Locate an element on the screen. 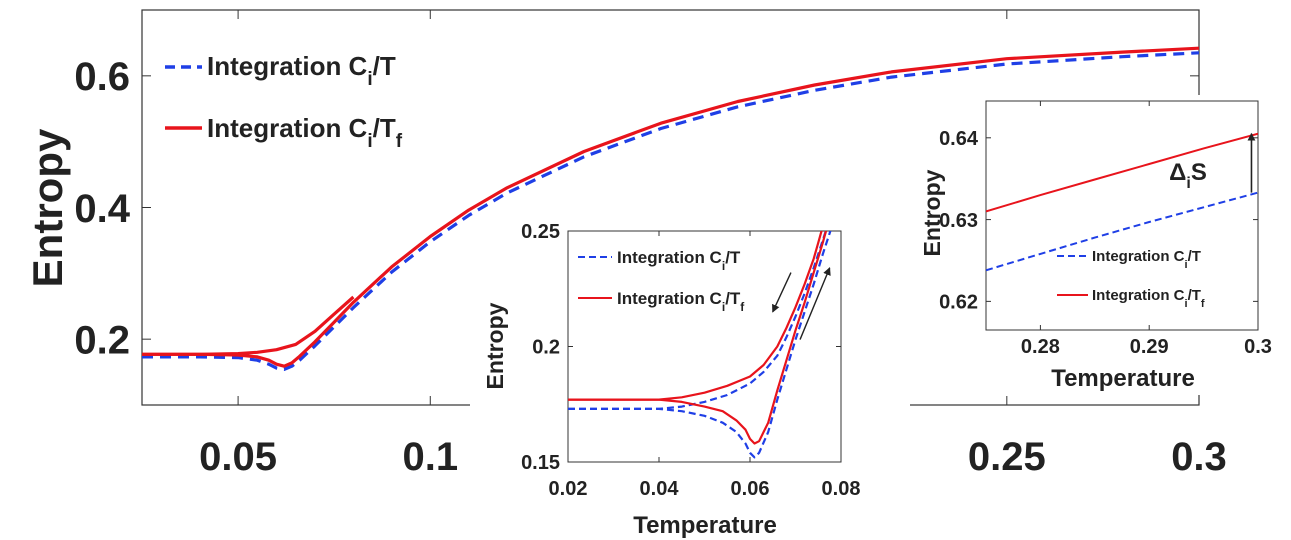 The height and width of the screenshot is (540, 1291). inset-left-legend-label-1: Integration Ci/T is located at coordinates (679, 260).